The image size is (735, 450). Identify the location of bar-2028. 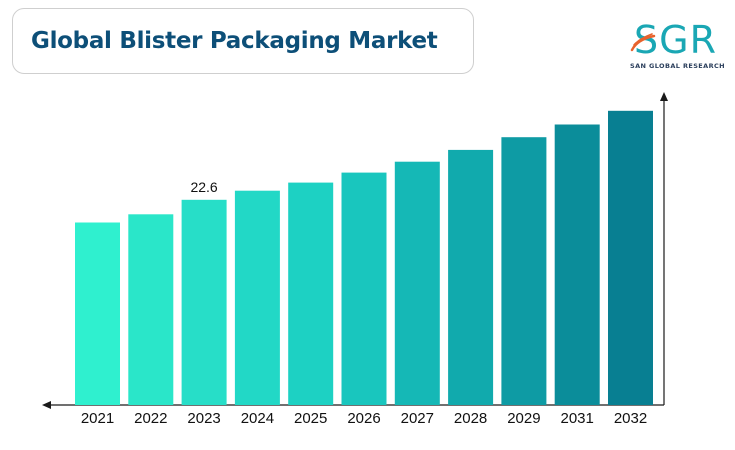
(471, 277).